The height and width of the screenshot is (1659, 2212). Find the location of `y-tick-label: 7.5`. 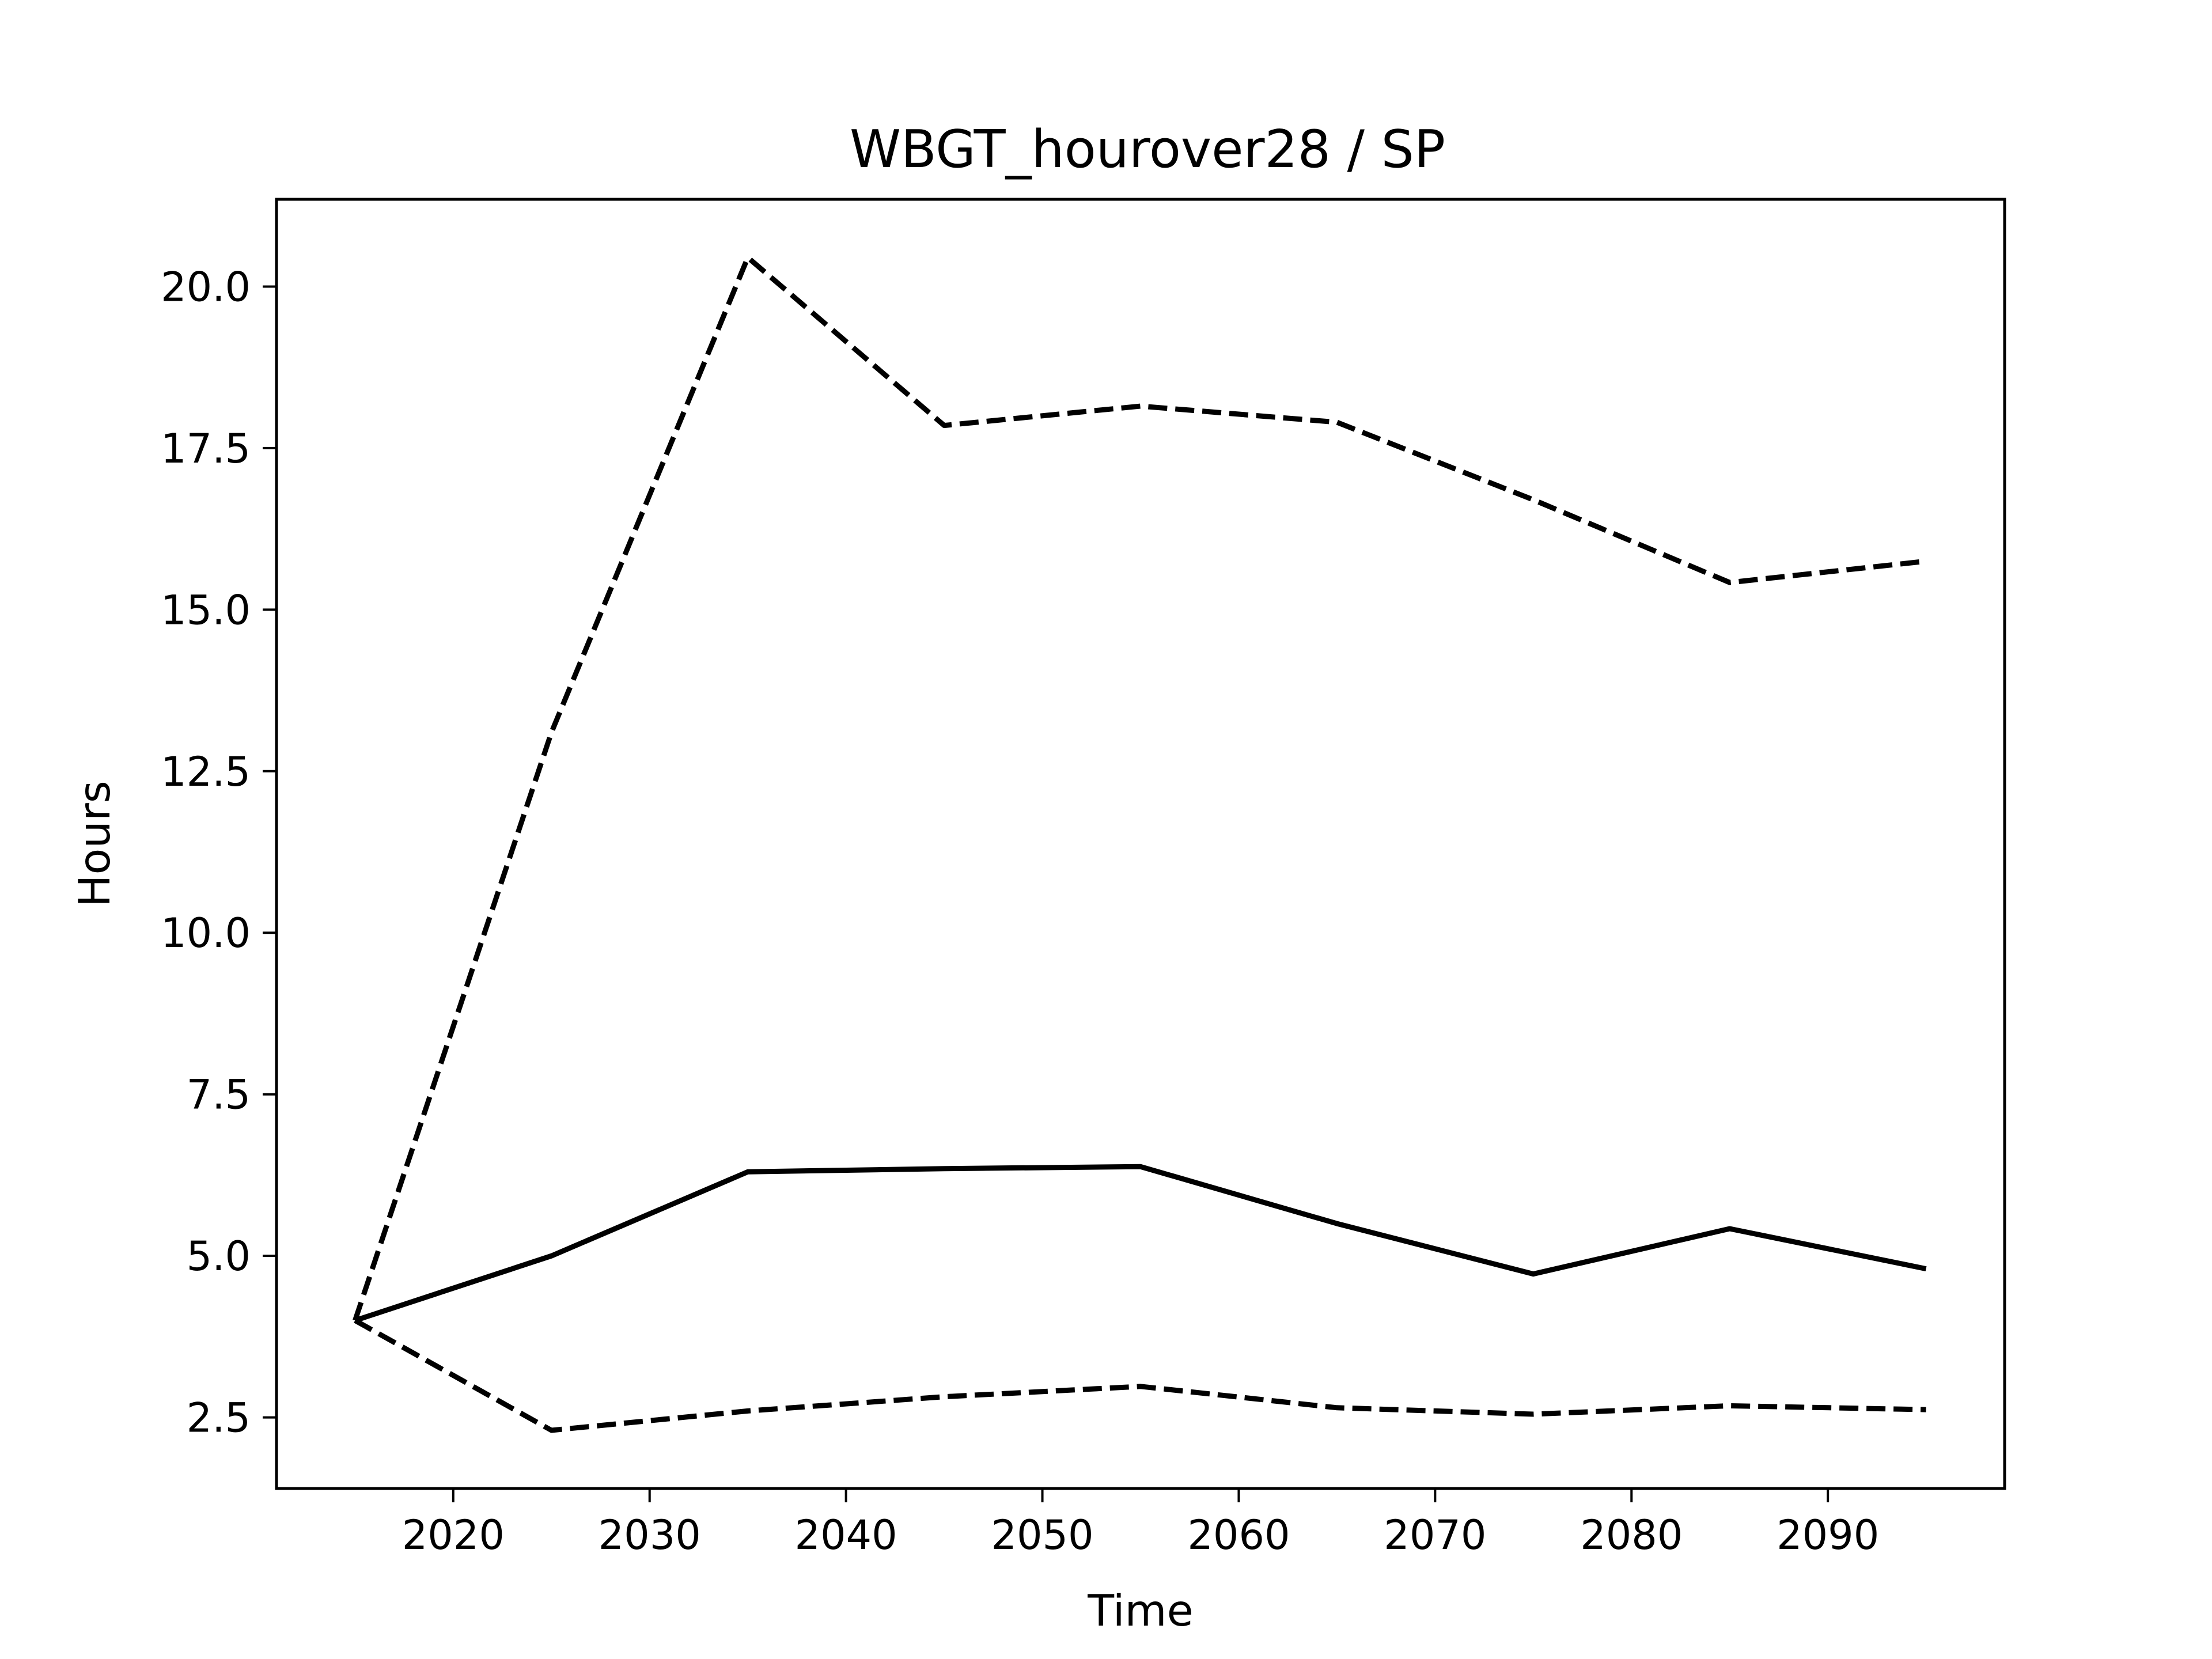

y-tick-label: 7.5 is located at coordinates (219, 1095).